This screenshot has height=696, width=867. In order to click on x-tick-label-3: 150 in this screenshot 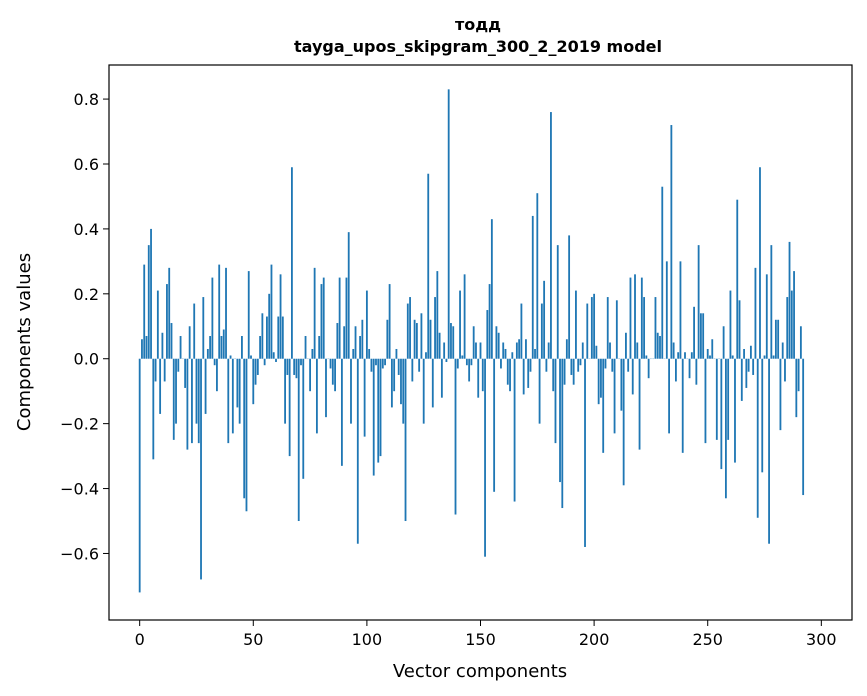, I will do `click(480, 639)`.